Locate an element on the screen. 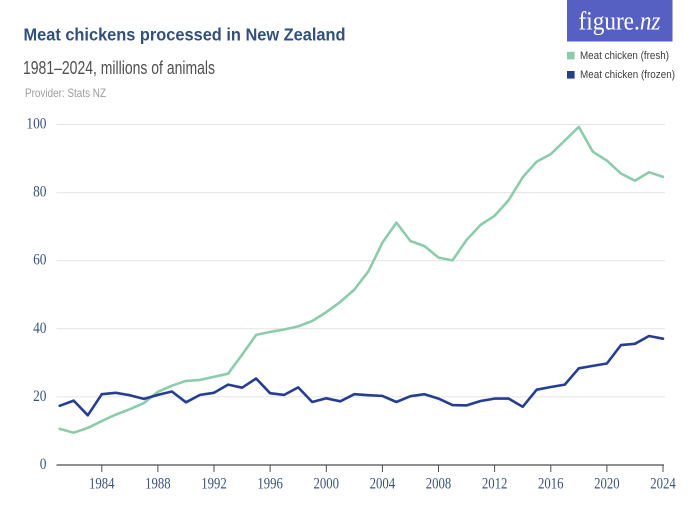 The image size is (700, 525). svg-text: 2012 is located at coordinates (495, 484).